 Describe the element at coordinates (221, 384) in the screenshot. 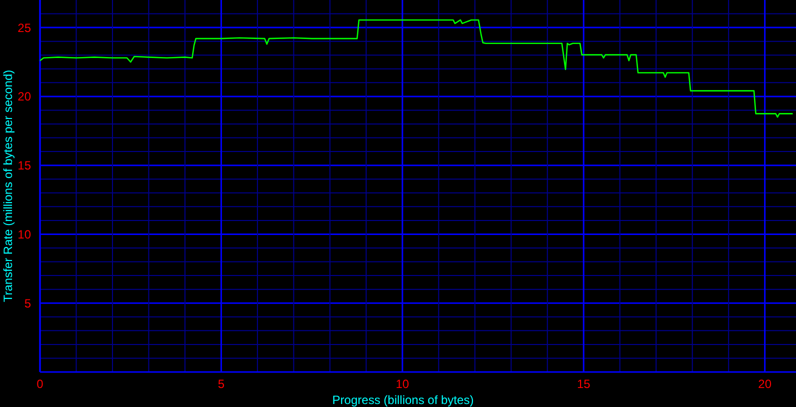

I see `x-tick-label: 5` at that location.